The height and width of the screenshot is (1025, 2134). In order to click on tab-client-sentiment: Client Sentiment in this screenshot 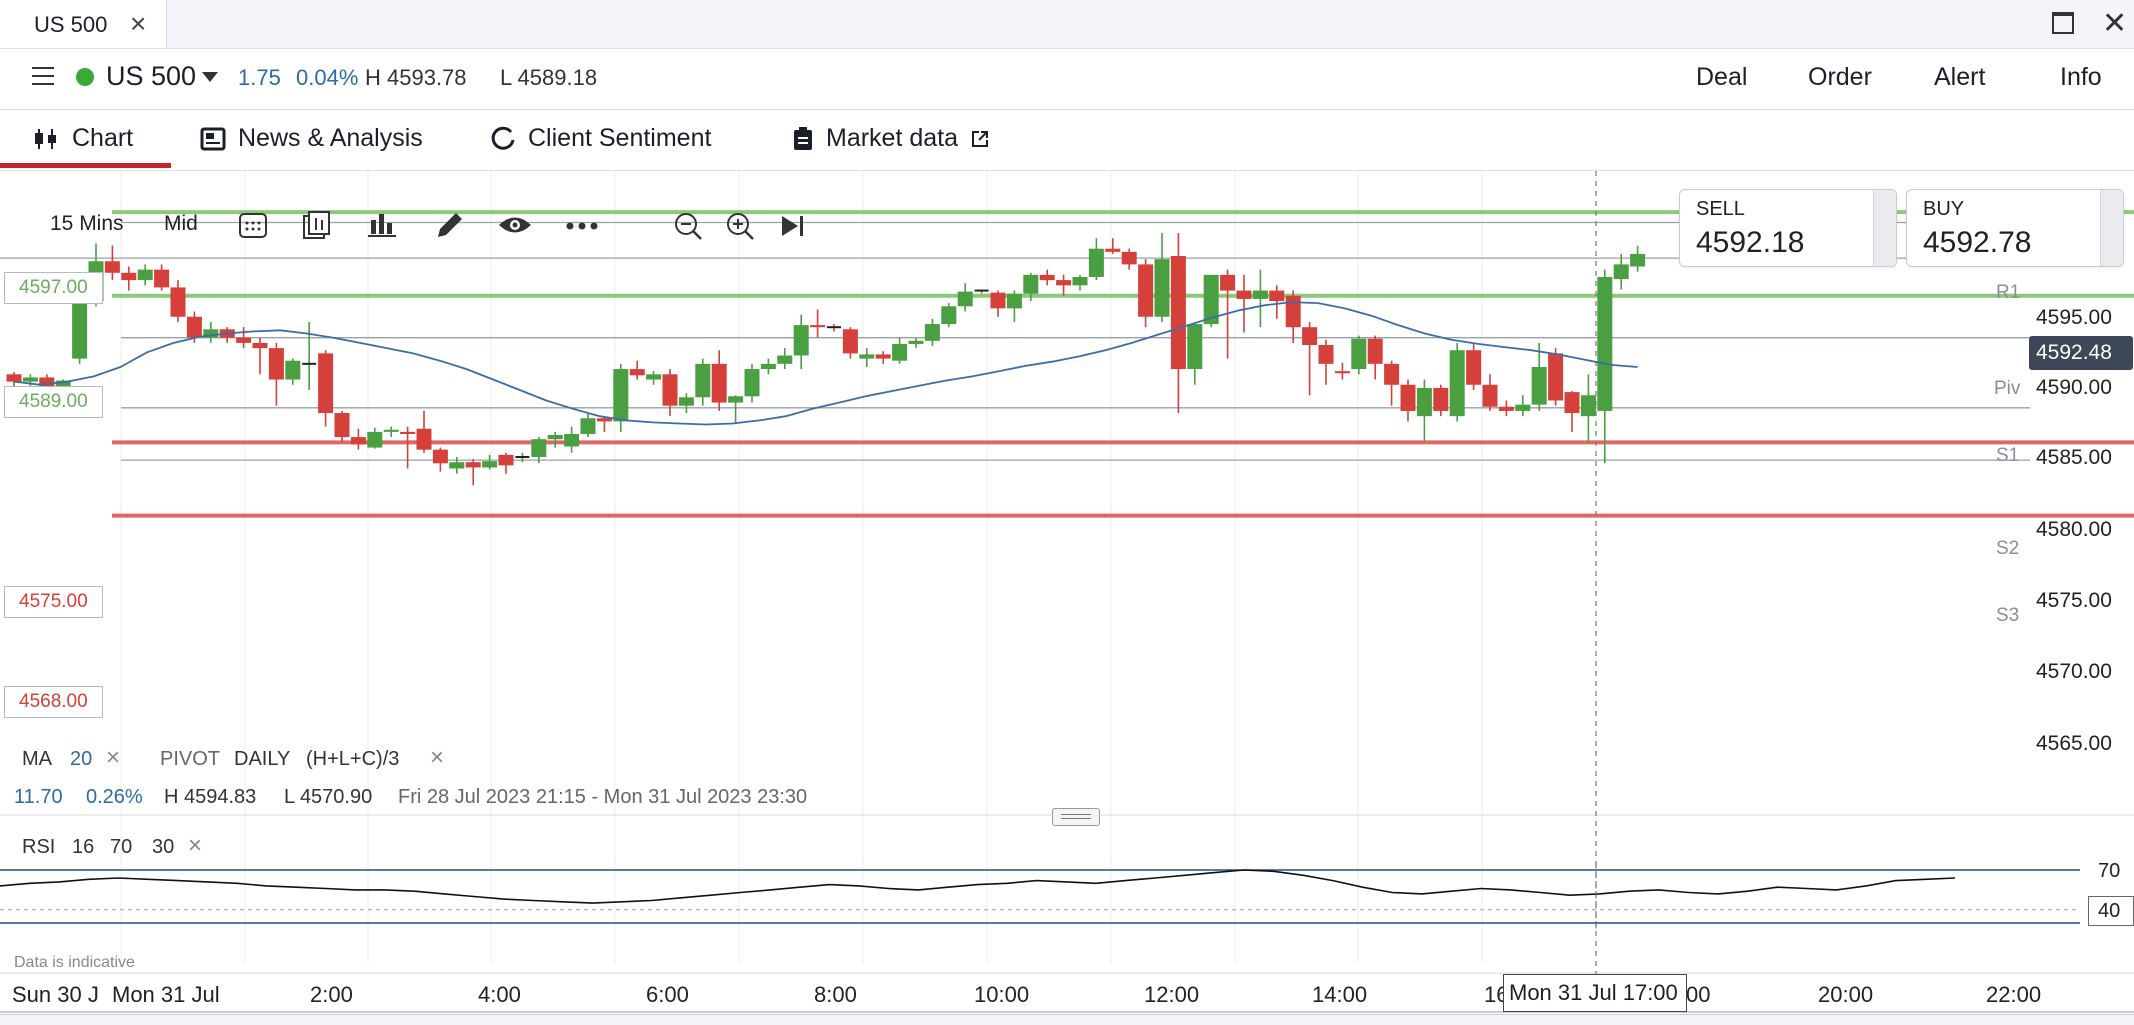, I will do `click(600, 138)`.